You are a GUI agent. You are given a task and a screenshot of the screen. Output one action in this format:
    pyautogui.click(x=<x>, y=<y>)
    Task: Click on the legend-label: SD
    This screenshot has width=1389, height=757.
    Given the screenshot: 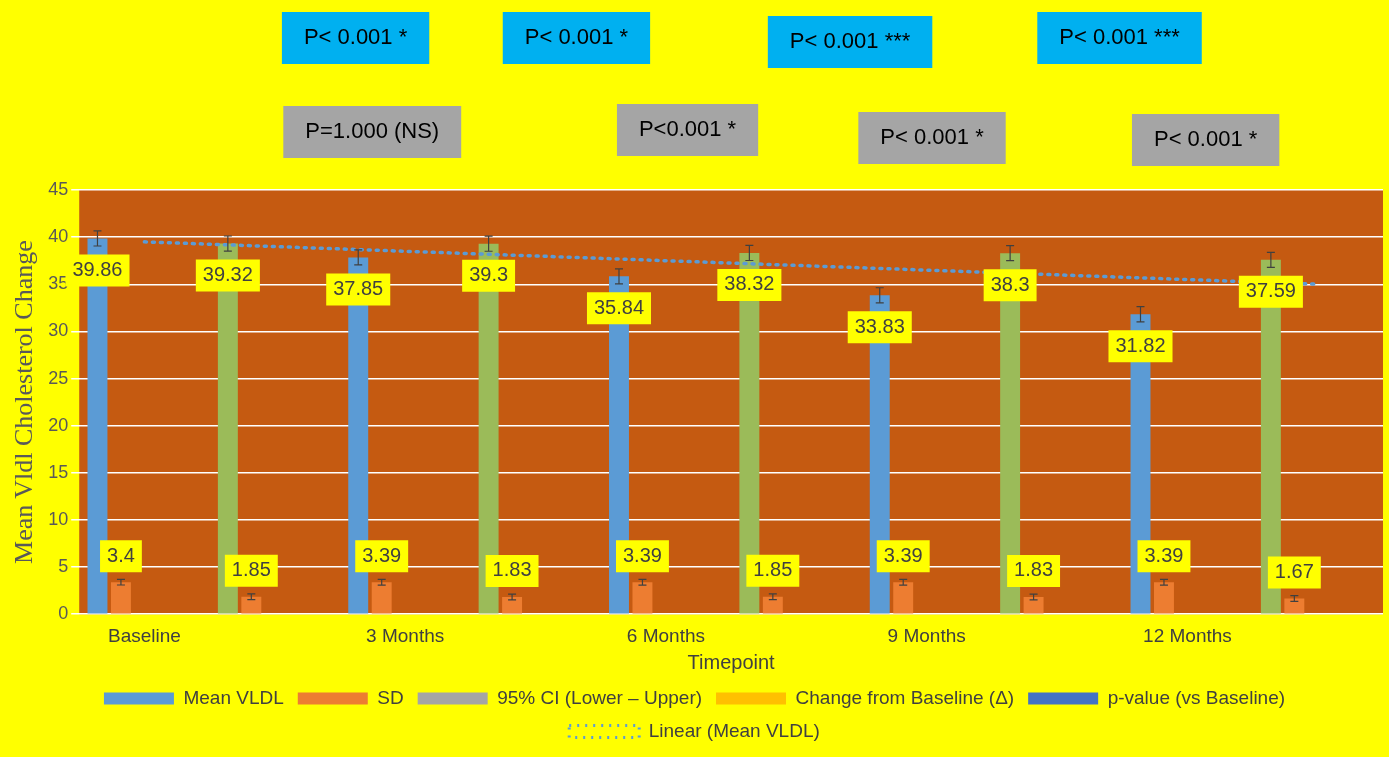 What is the action you would take?
    pyautogui.click(x=390, y=697)
    